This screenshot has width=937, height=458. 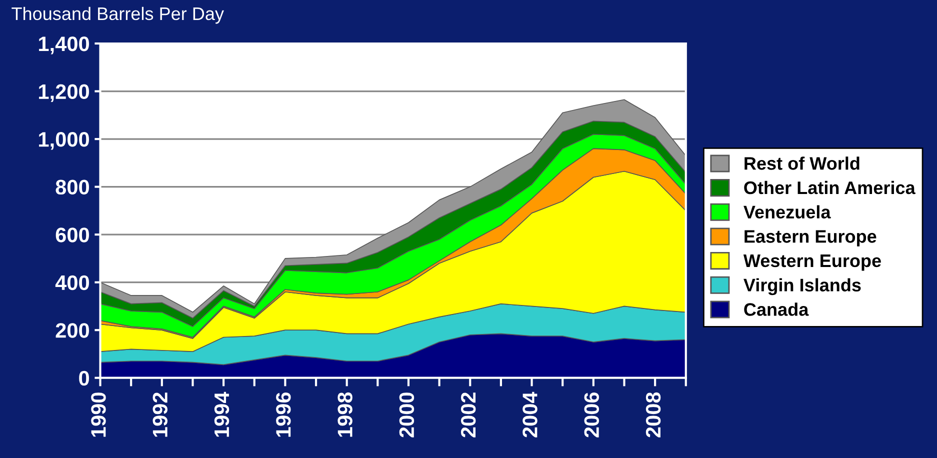 I want to click on y-tick-label: 0, so click(x=84, y=378).